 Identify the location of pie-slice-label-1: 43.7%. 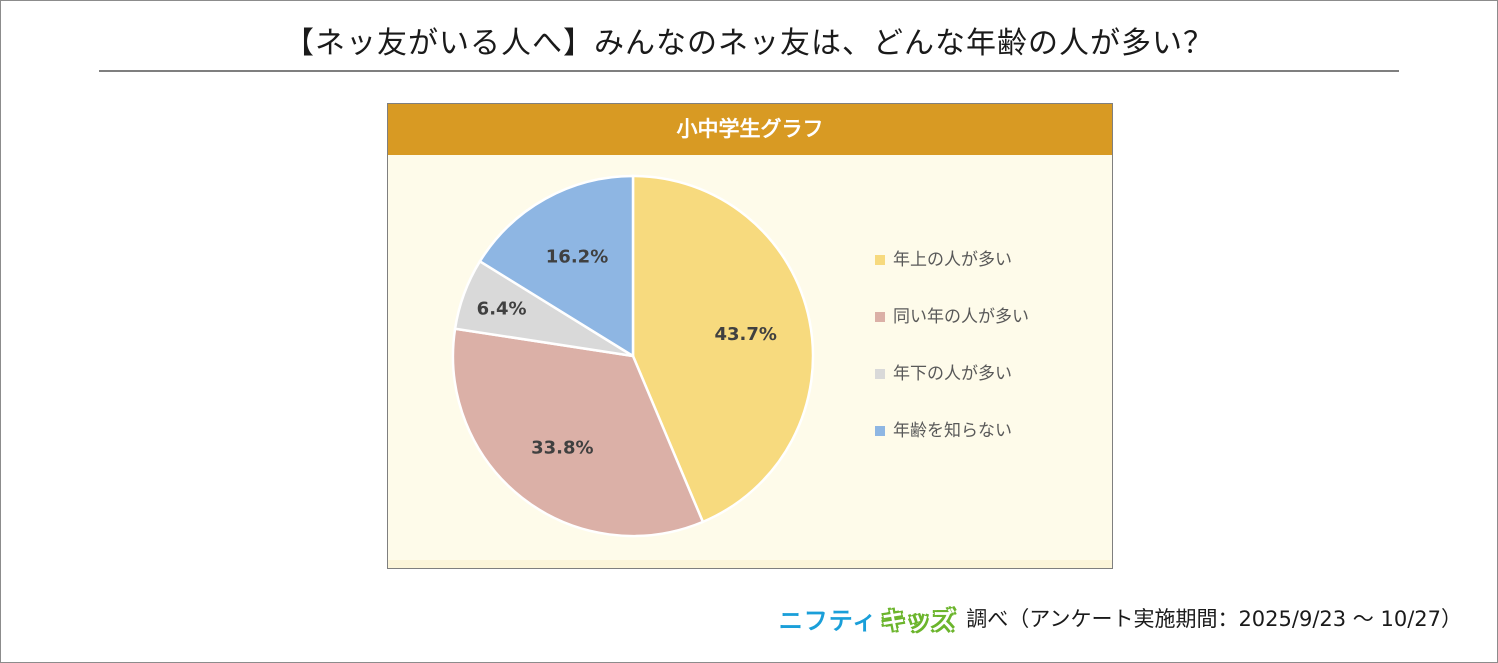
(745, 334).